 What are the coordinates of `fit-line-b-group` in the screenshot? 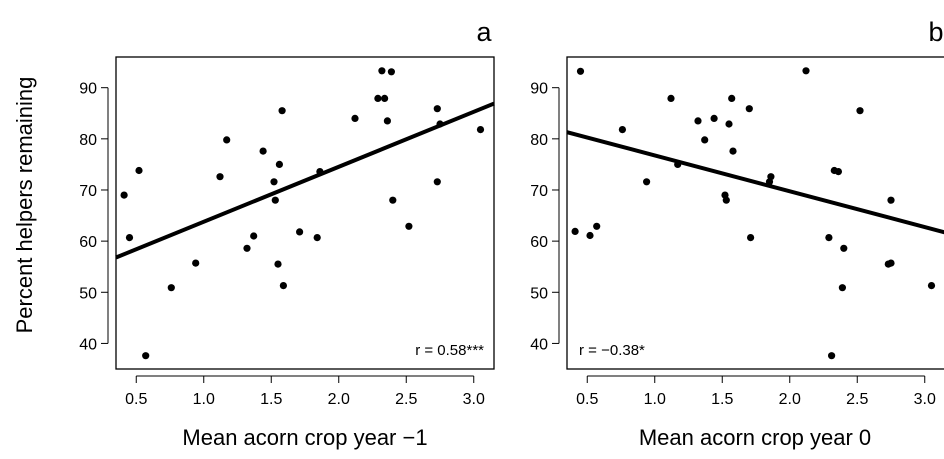 It's located at (755, 182).